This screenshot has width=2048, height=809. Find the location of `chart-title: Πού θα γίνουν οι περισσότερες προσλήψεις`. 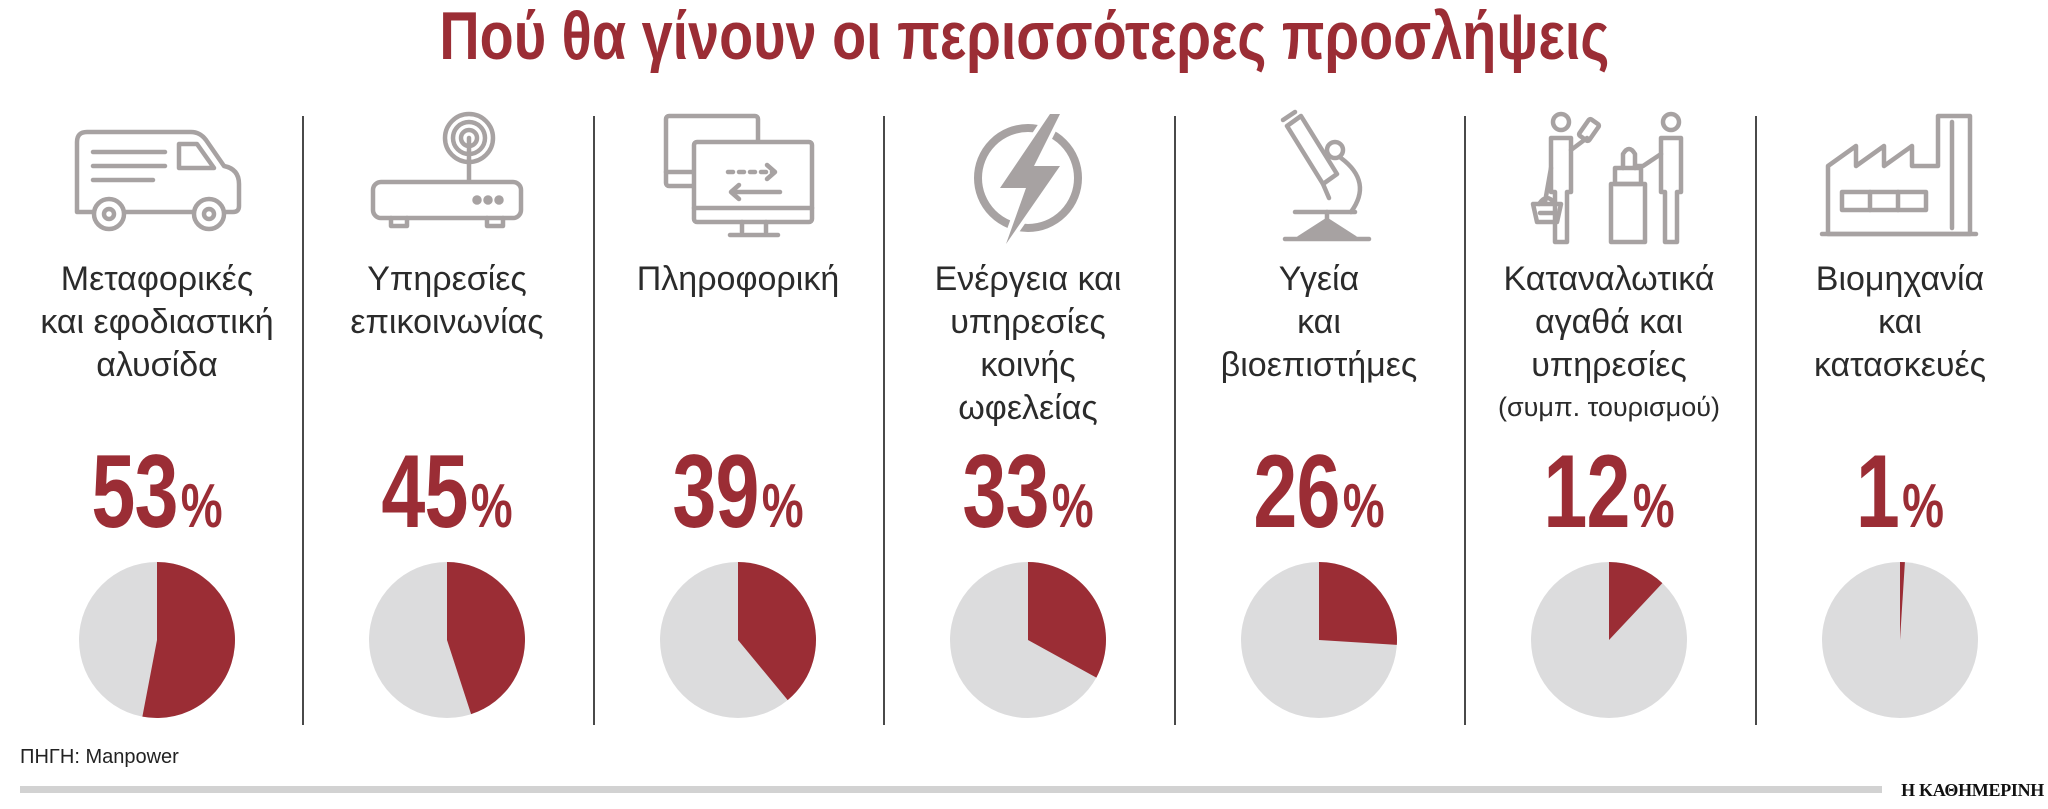

chart-title: Πού θα γίνουν οι περισσότερες προσλήψεις is located at coordinates (1024, 37).